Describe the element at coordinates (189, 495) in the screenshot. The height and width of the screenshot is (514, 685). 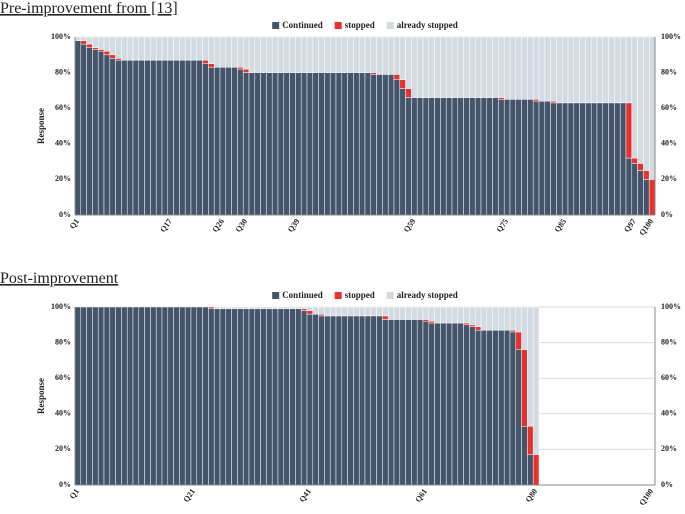
I see `x-tick-label: Q21` at that location.